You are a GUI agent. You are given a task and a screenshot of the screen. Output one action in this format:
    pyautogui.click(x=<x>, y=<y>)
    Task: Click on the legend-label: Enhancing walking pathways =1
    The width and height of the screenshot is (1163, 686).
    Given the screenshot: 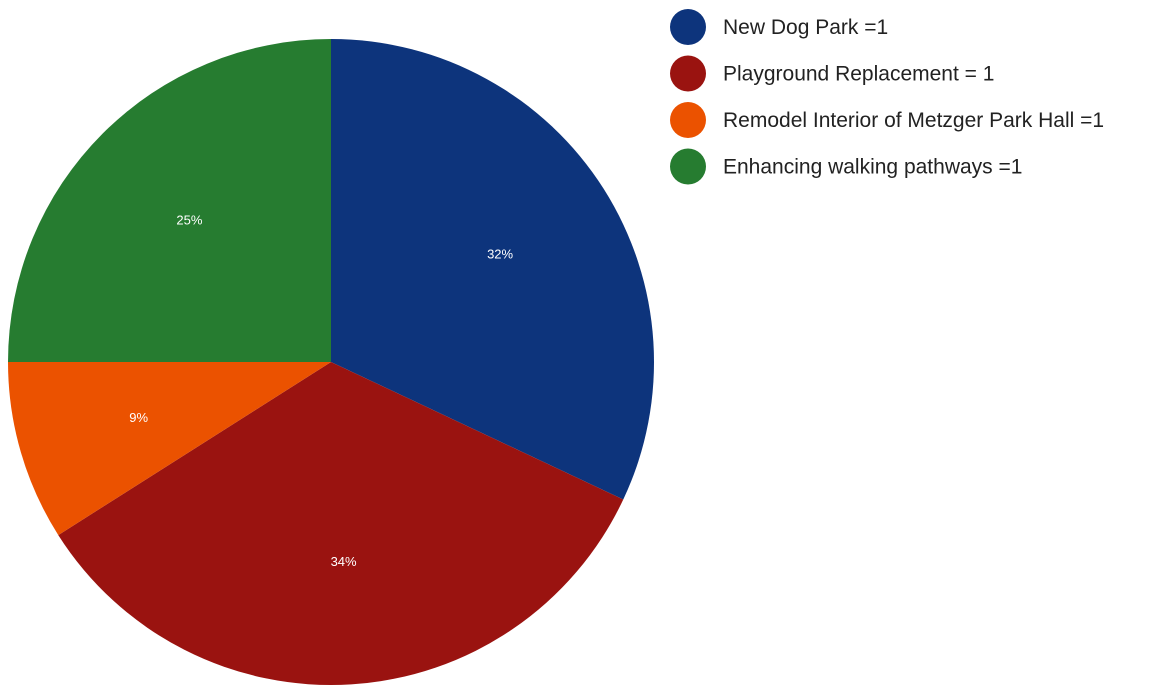 What is the action you would take?
    pyautogui.click(x=872, y=167)
    